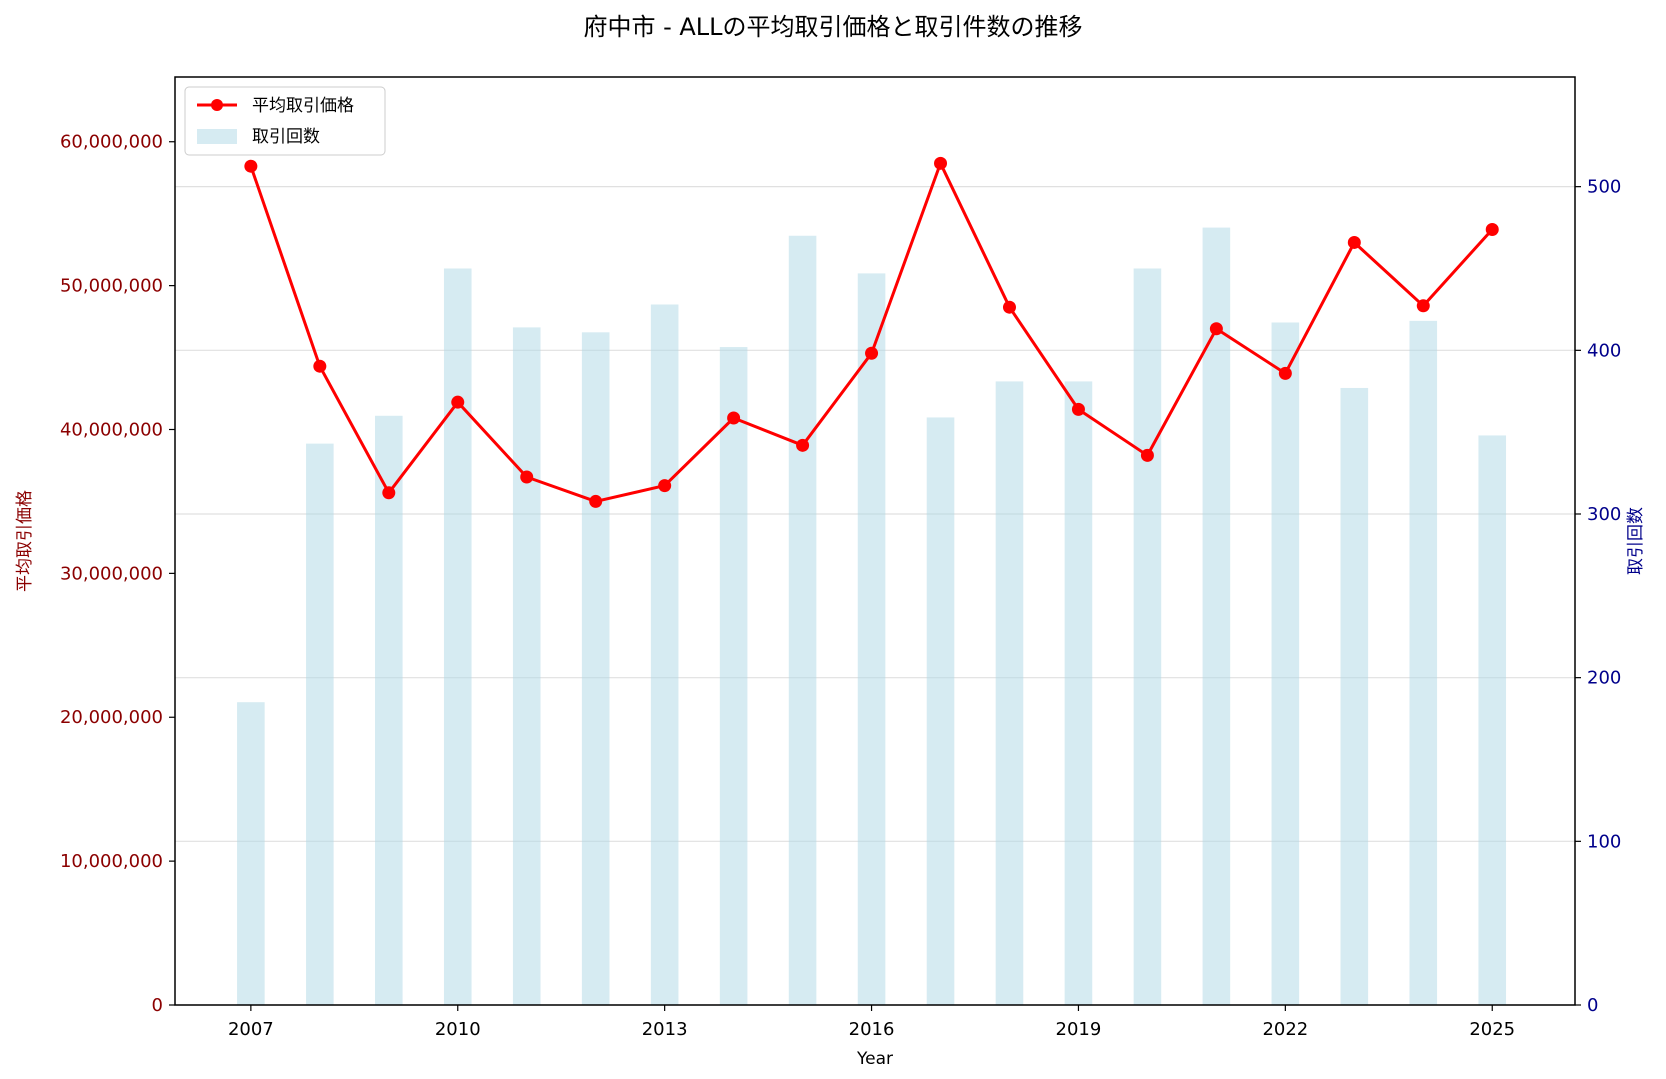  What do you see at coordinates (1592, 1005) in the screenshot?
I see `y-right-tick-label: 0` at bounding box center [1592, 1005].